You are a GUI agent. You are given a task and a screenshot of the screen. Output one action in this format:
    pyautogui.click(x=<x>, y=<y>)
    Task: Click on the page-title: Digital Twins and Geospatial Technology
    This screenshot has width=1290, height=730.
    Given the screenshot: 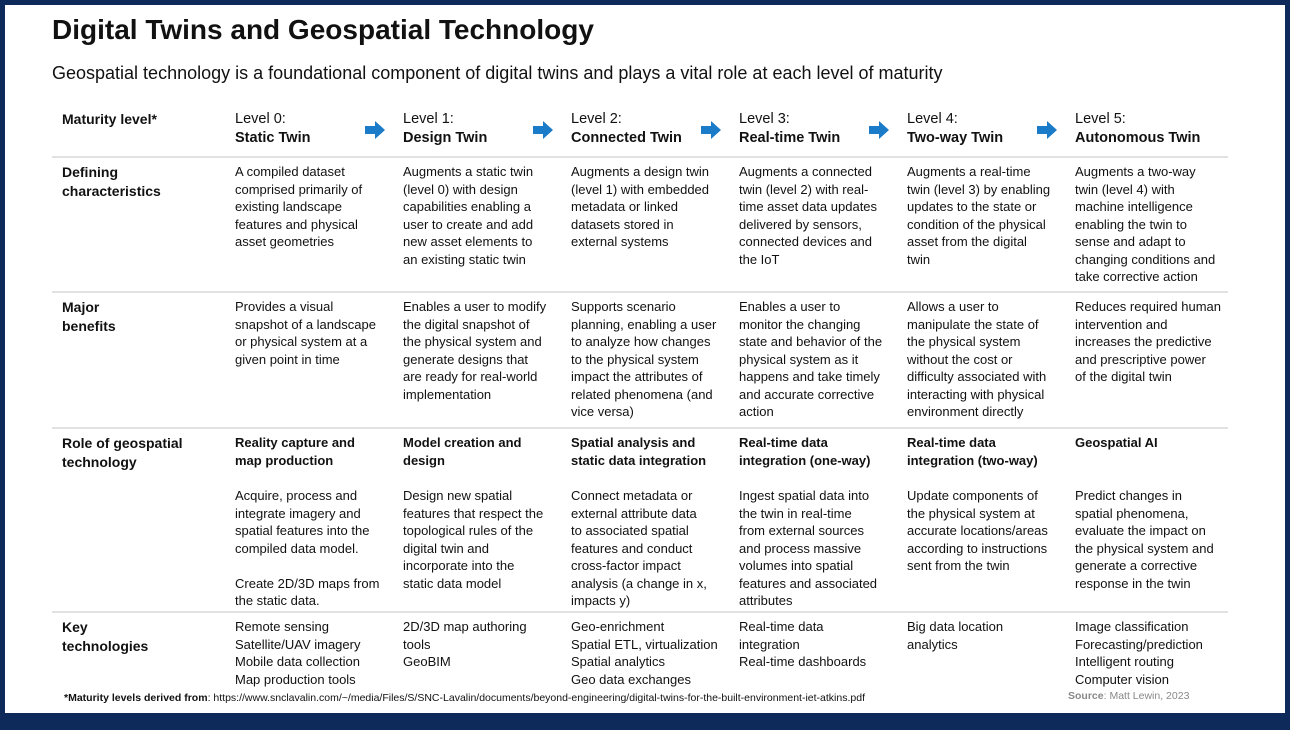 What is the action you would take?
    pyautogui.click(x=323, y=29)
    